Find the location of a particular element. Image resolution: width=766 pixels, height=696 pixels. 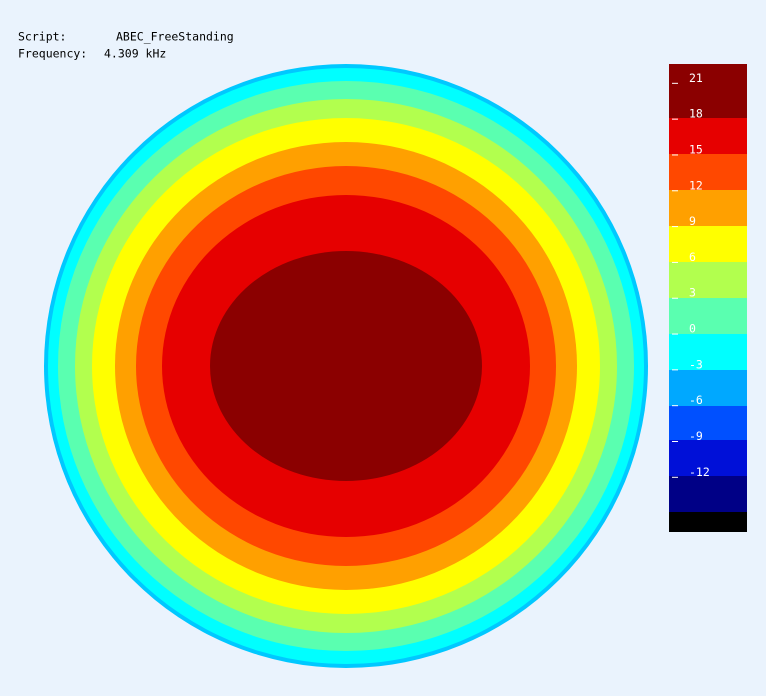

colorbar-tick-label: 6 is located at coordinates (692, 257).